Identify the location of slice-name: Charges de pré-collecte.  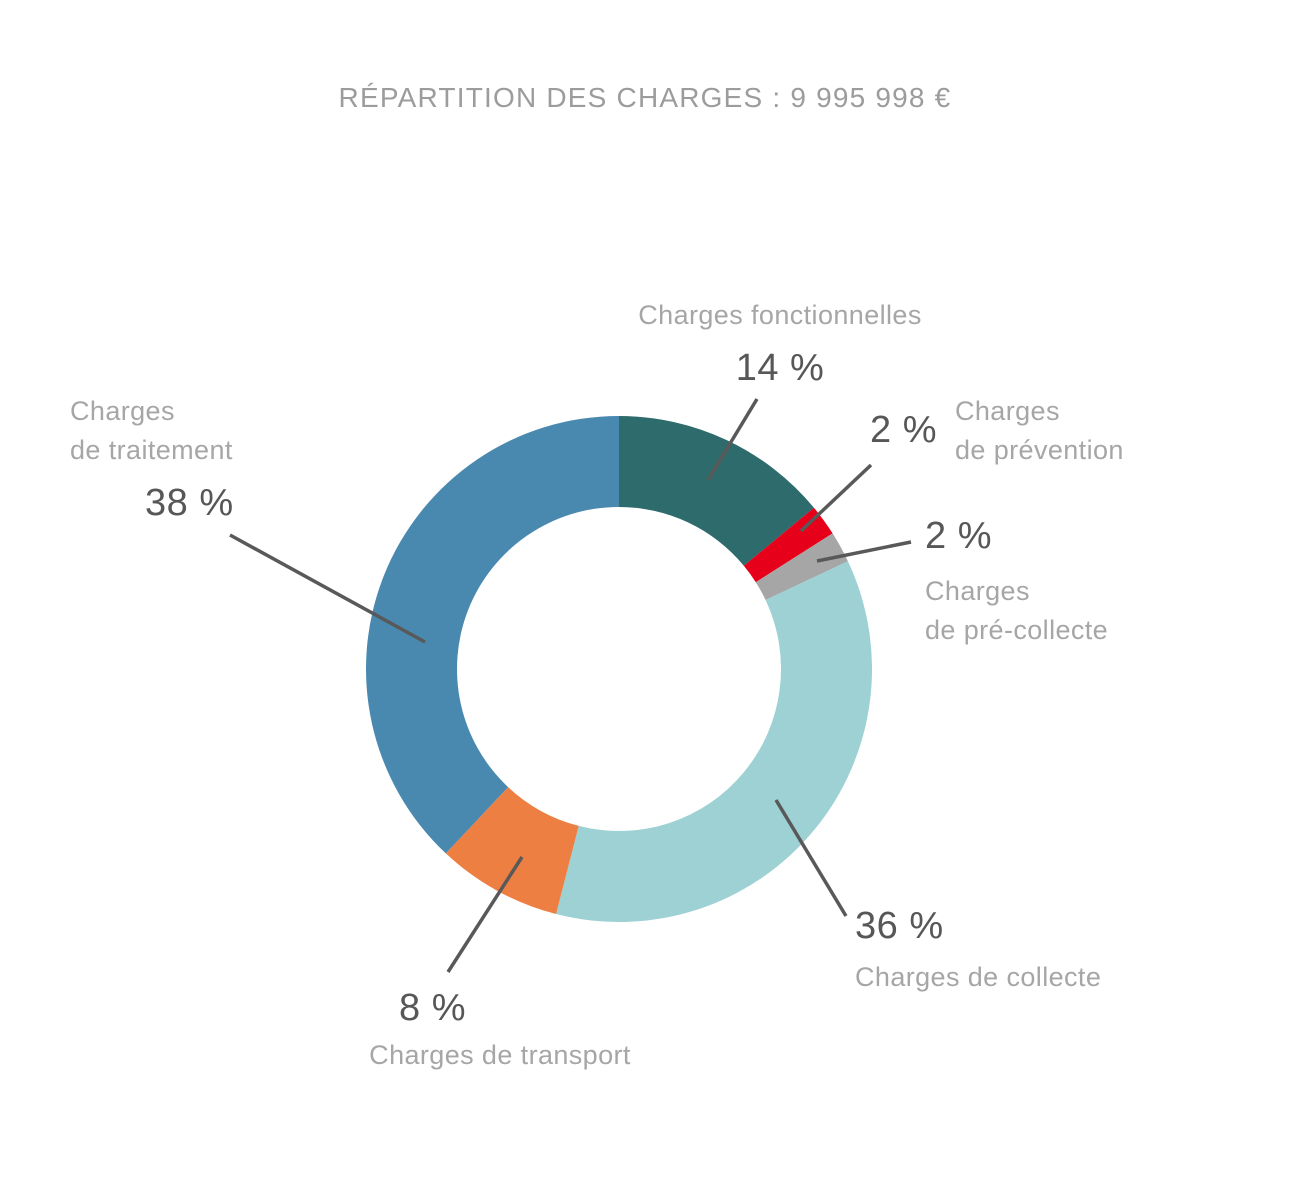
(1017, 610).